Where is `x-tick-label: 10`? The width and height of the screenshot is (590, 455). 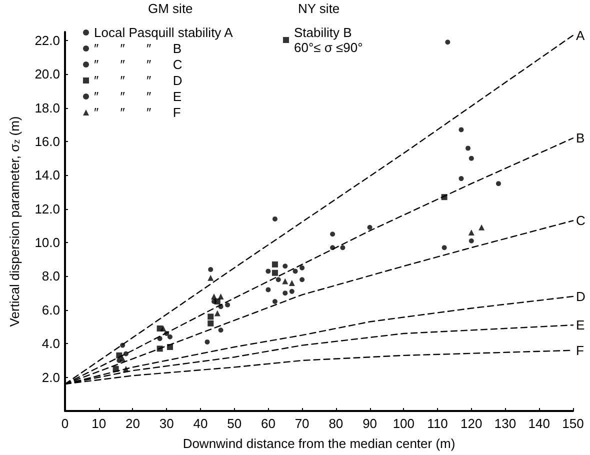 x-tick-label: 10 is located at coordinates (99, 423).